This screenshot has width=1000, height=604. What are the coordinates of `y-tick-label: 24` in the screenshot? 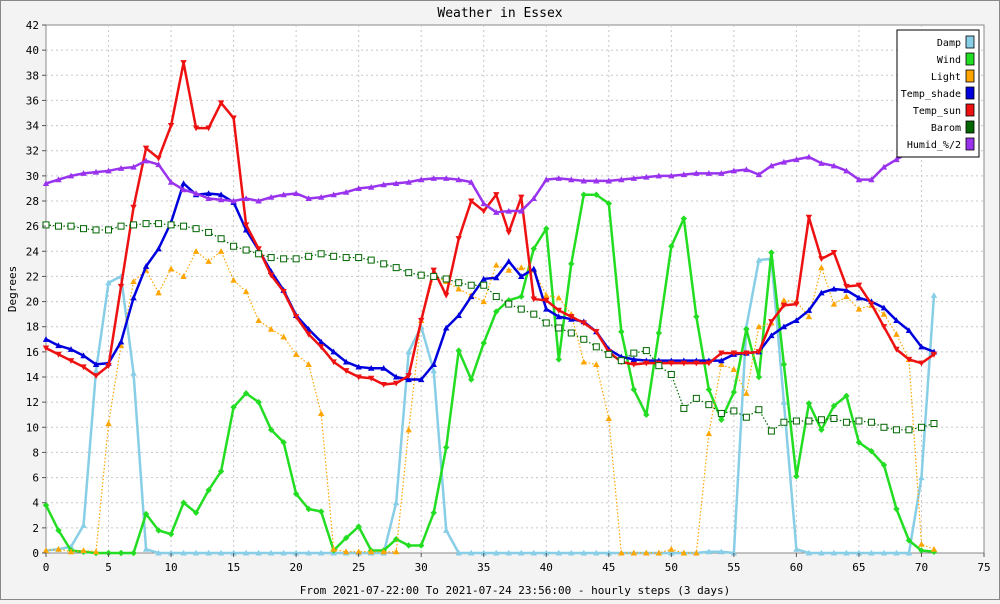 It's located at (33, 251).